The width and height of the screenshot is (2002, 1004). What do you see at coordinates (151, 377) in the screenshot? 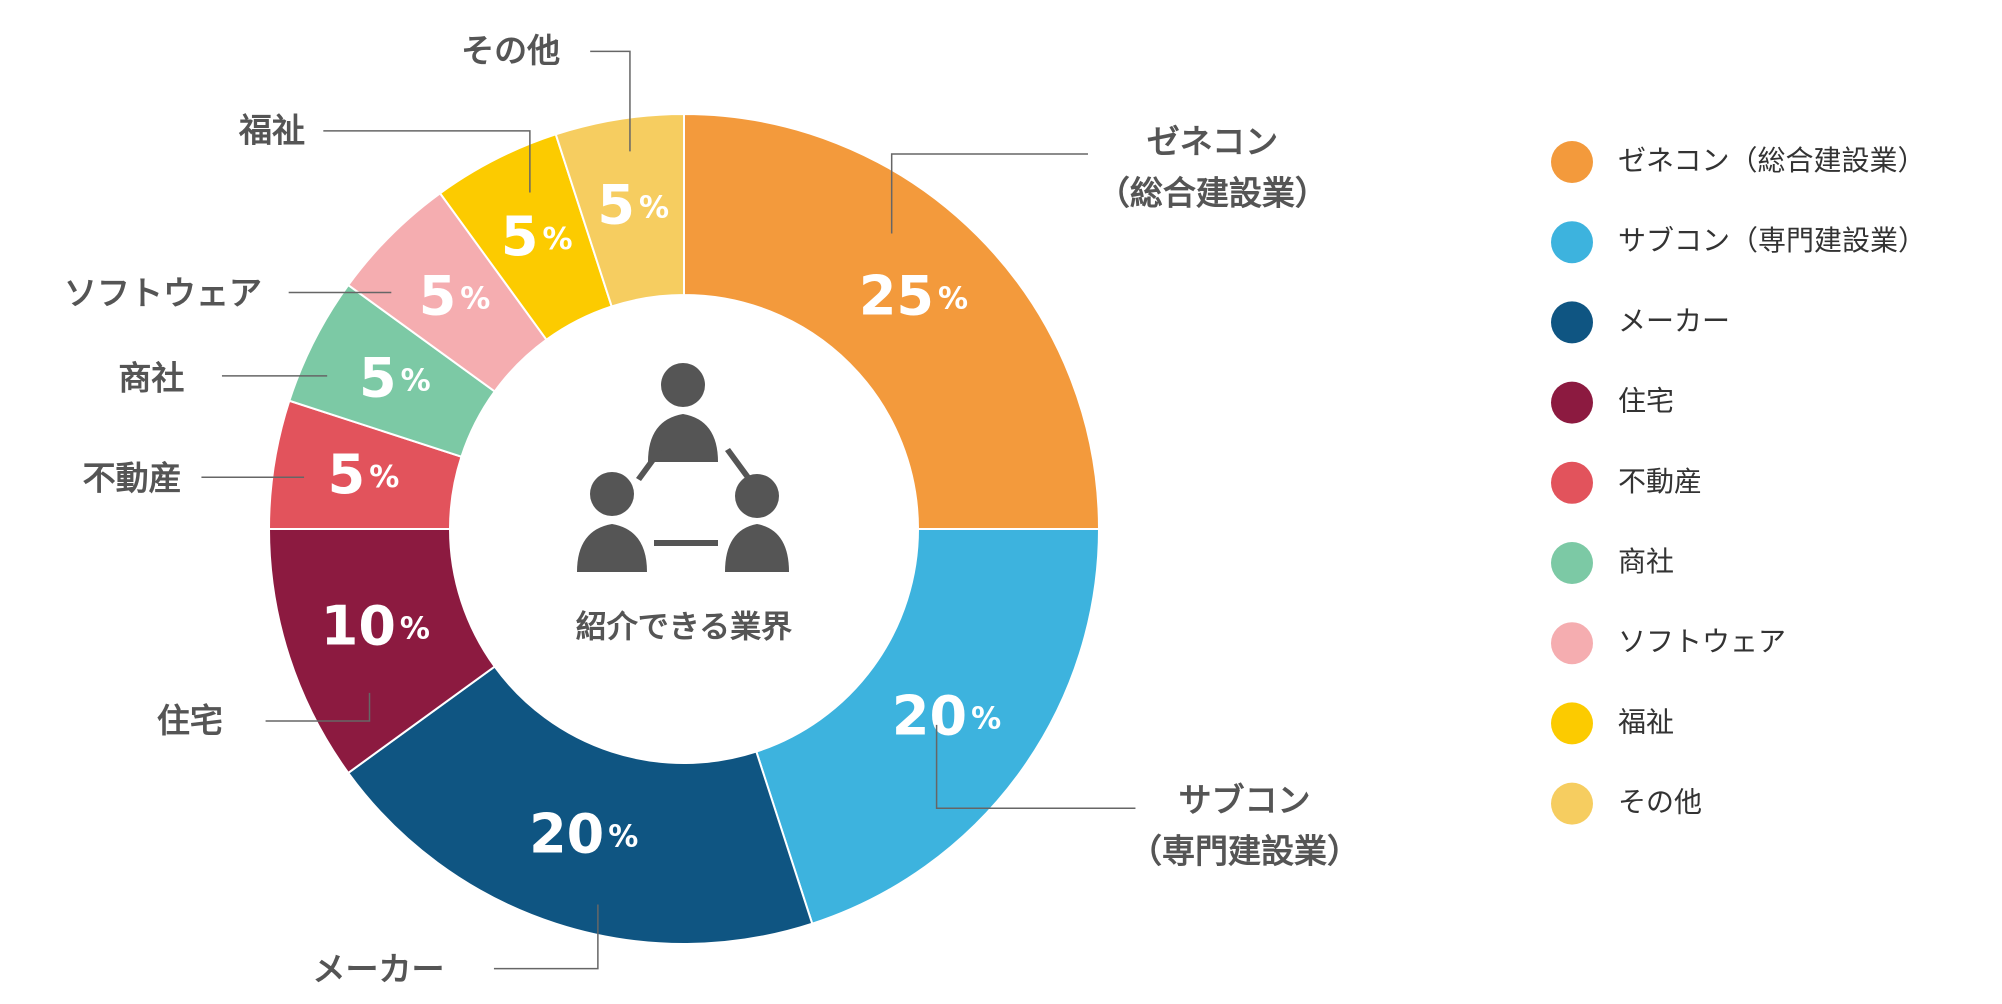
I see `callout-label: 商社` at bounding box center [151, 377].